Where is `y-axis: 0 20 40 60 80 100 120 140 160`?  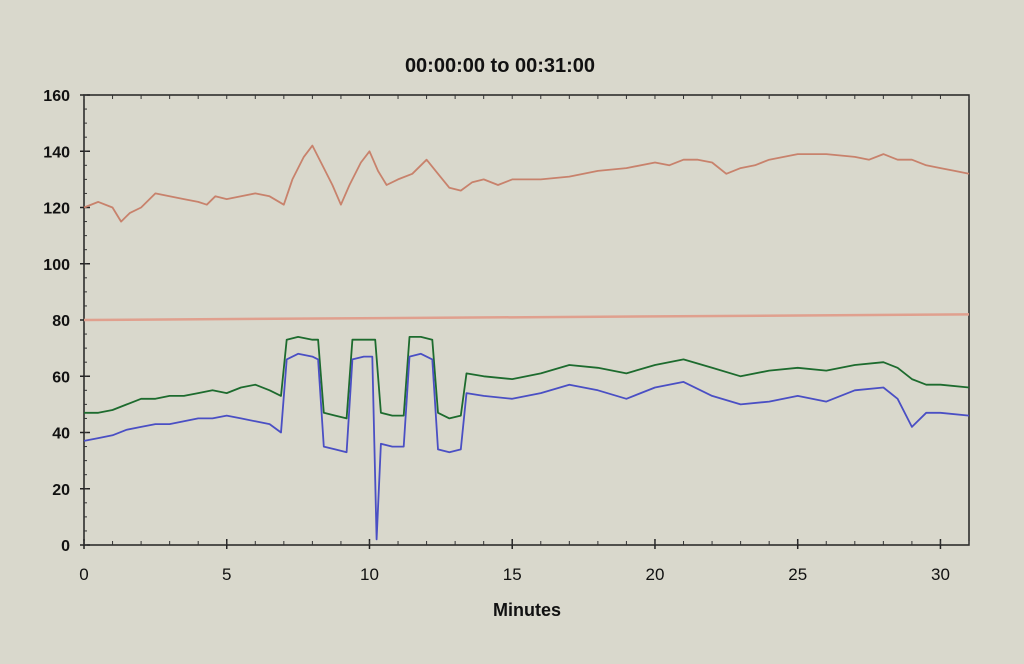
y-axis: 0 20 40 60 80 100 120 140 160 is located at coordinates (66, 321).